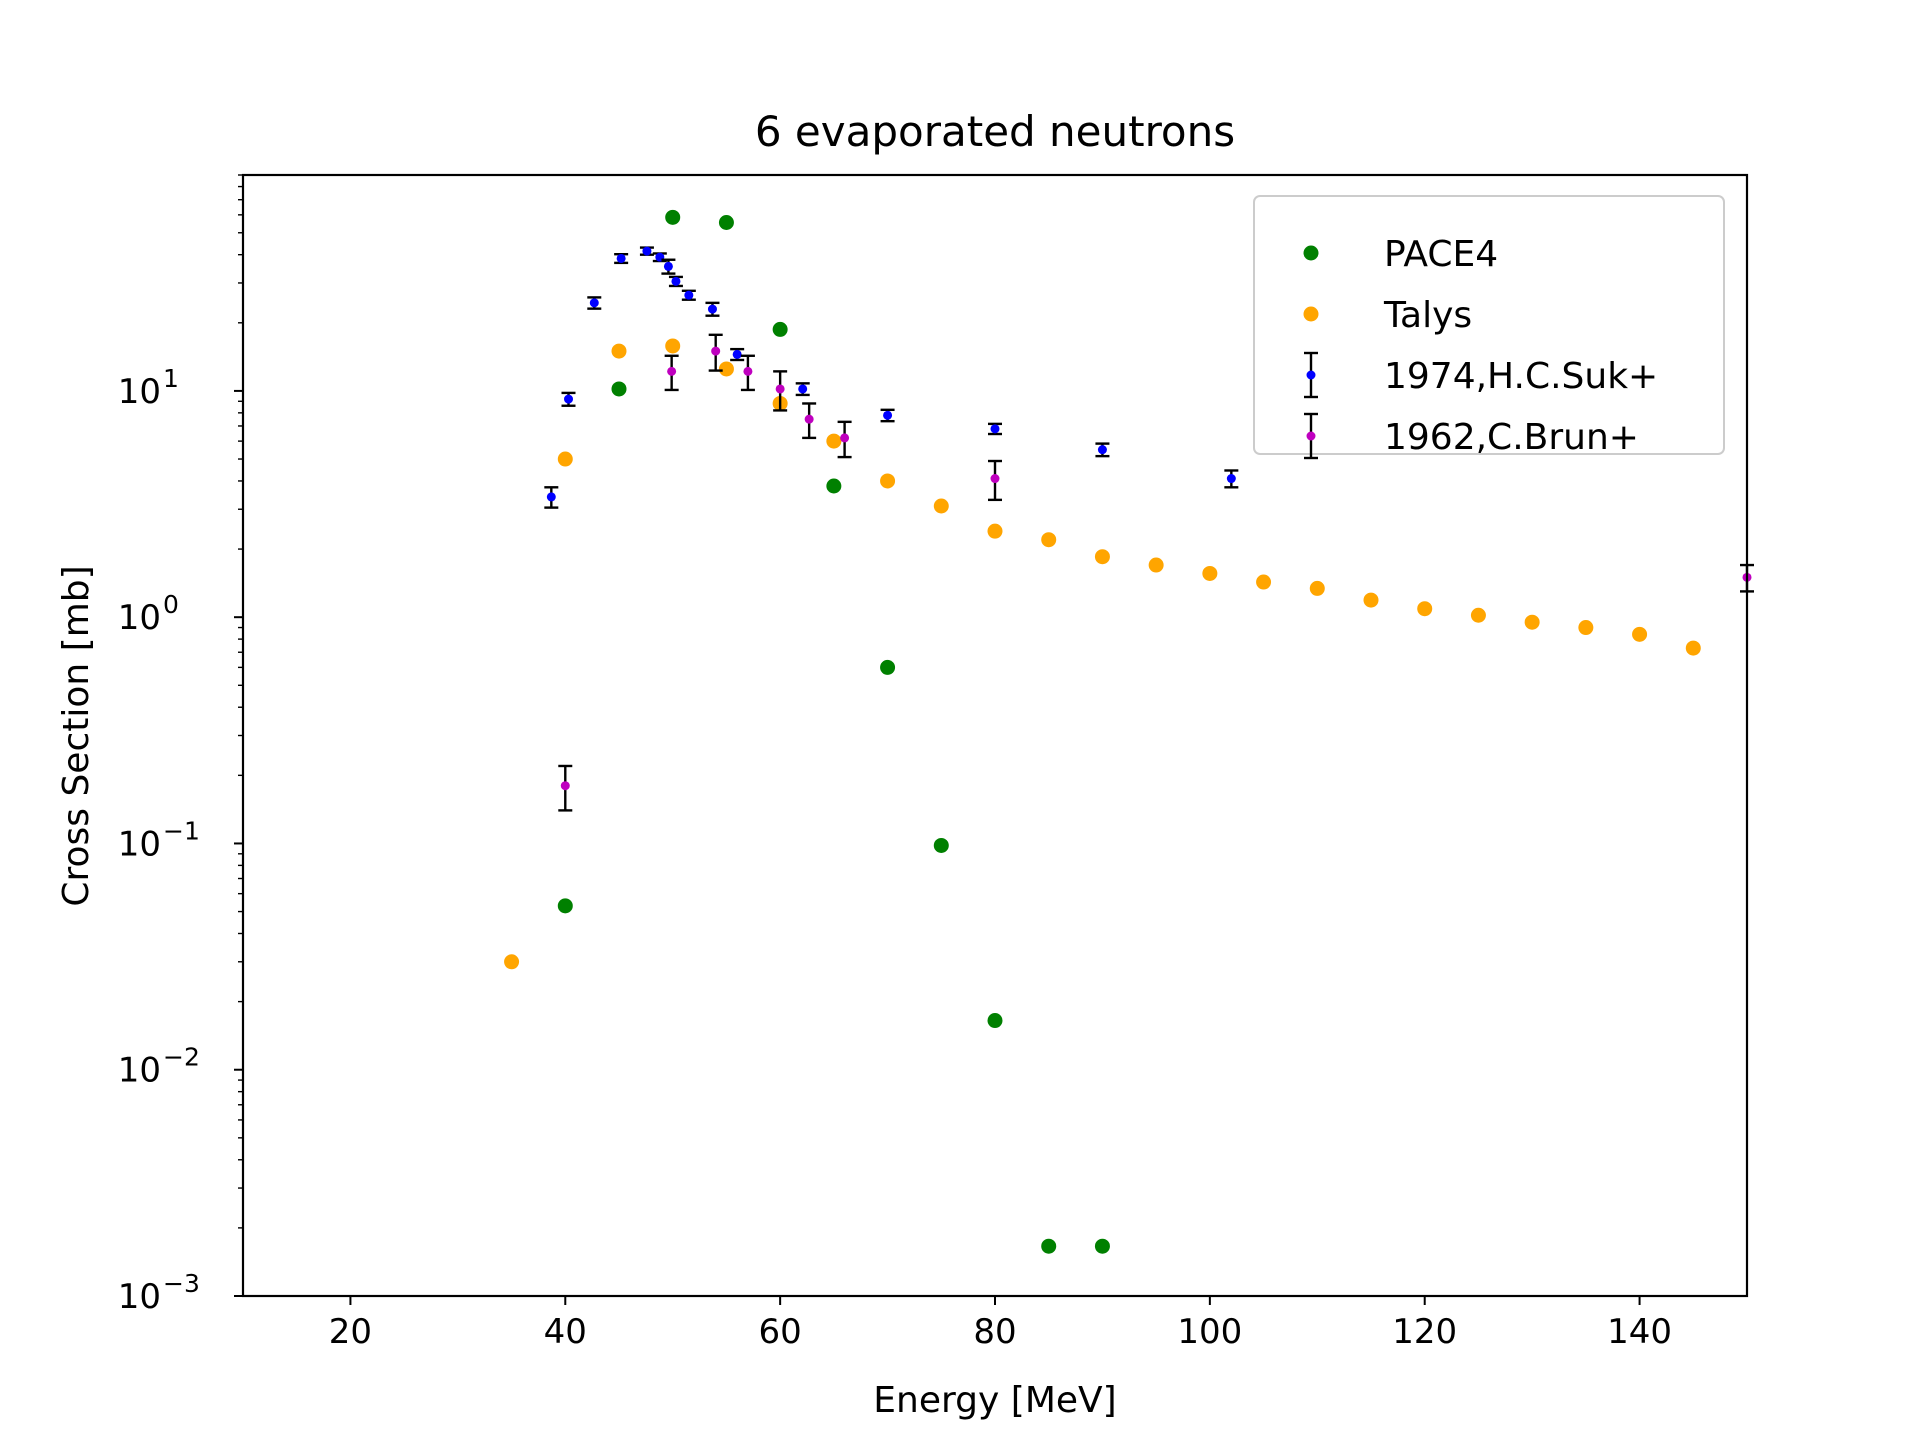 This screenshot has width=1920, height=1440. I want to click on legend-label: Talys, so click(1427, 315).